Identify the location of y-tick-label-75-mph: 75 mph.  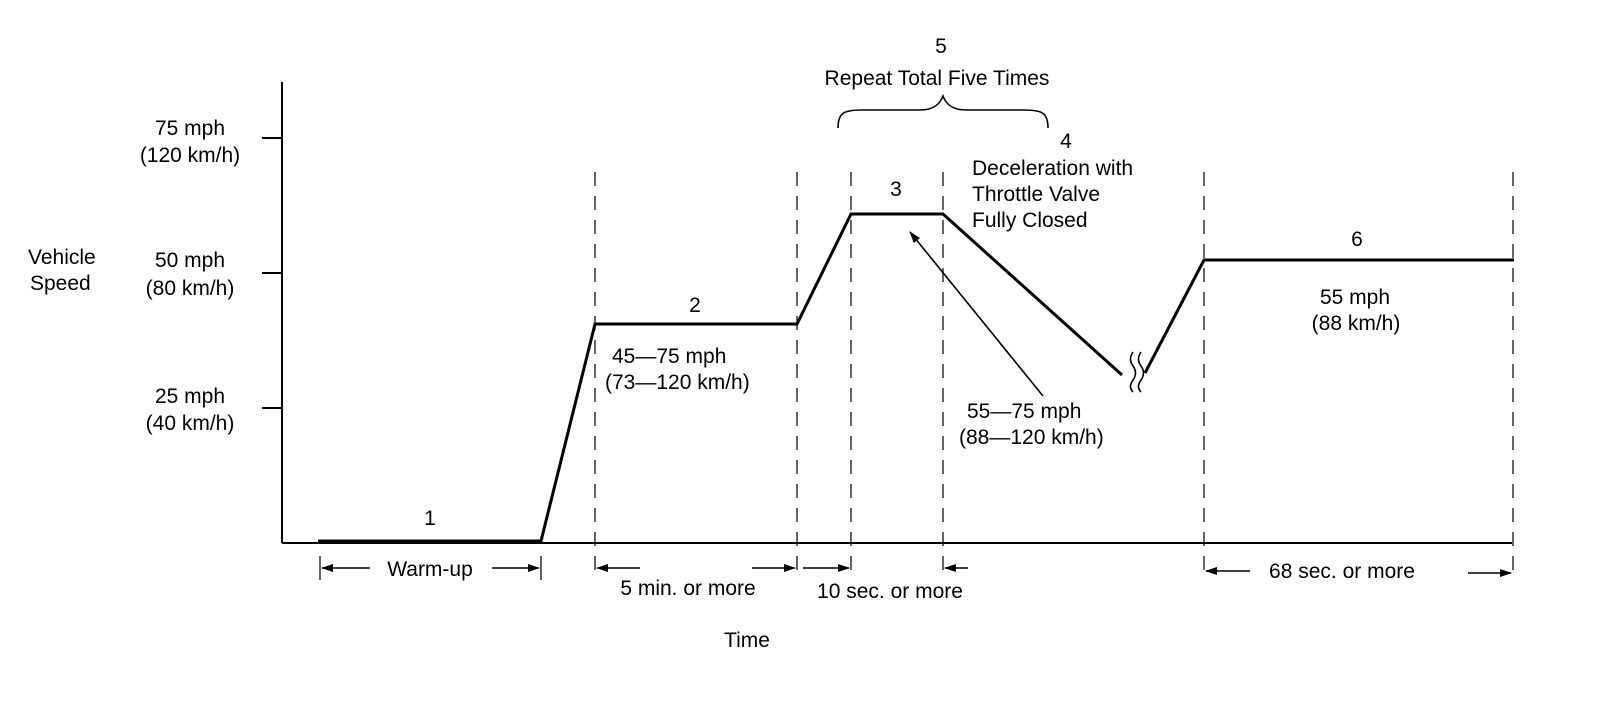
(190, 128).